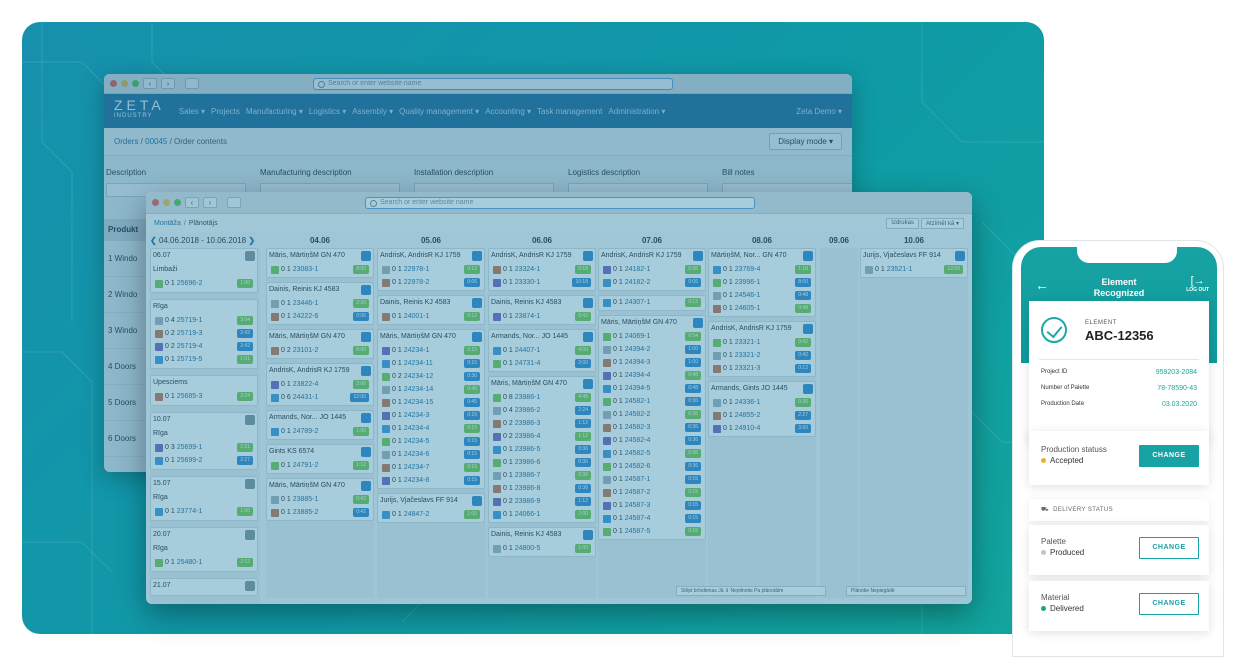 The width and height of the screenshot is (1236, 657). I want to click on job-row: 0 1 25685-3 2:24, so click(204, 396).